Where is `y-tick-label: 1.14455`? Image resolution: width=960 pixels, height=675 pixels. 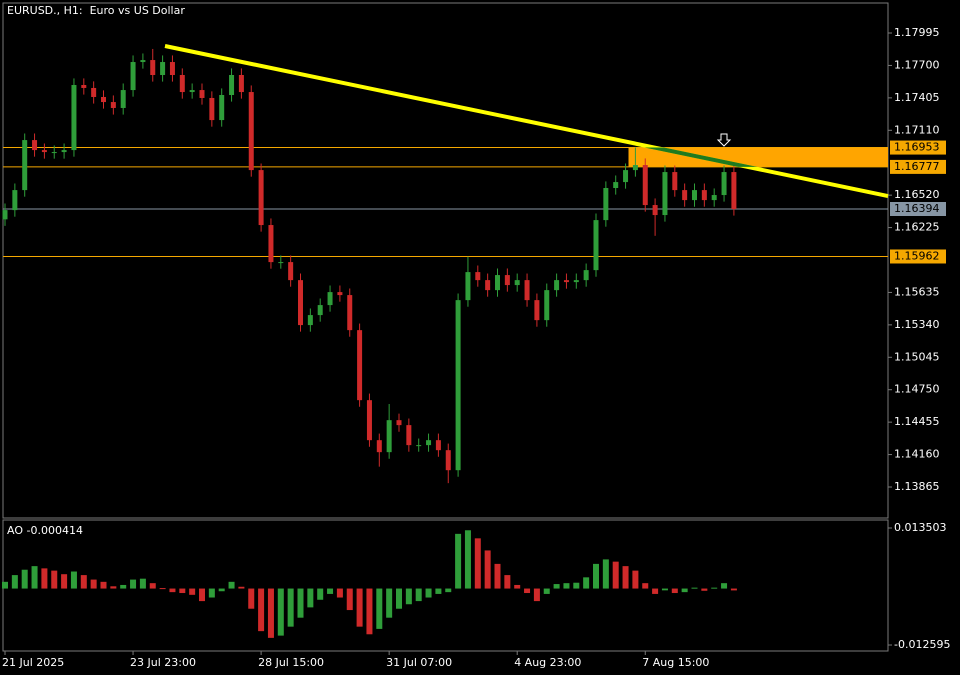 y-tick-label: 1.14455 is located at coordinates (917, 421).